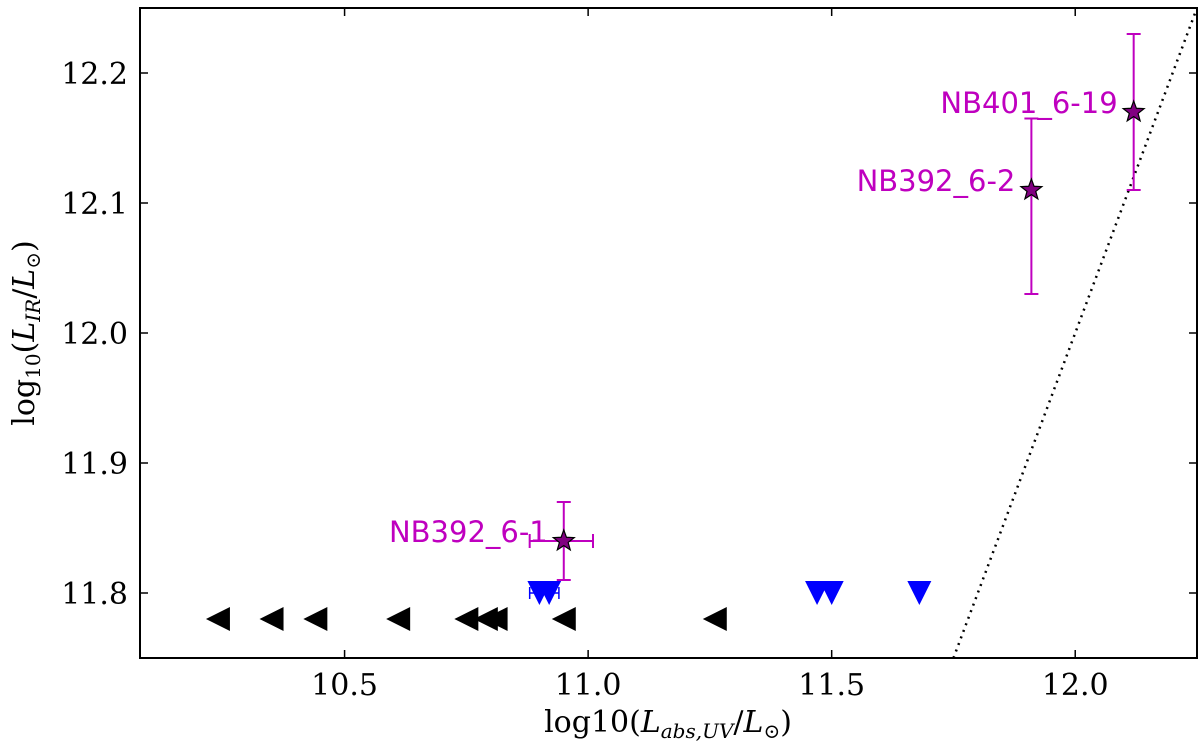 The width and height of the screenshot is (1200, 750). Describe the element at coordinates (588, 685) in the screenshot. I see `x-tick-label-2: 11.0` at that location.